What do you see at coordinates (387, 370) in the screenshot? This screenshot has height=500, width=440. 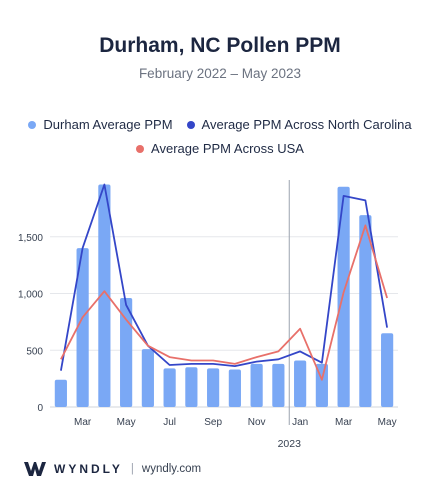 I see `bar-may-2023` at bounding box center [387, 370].